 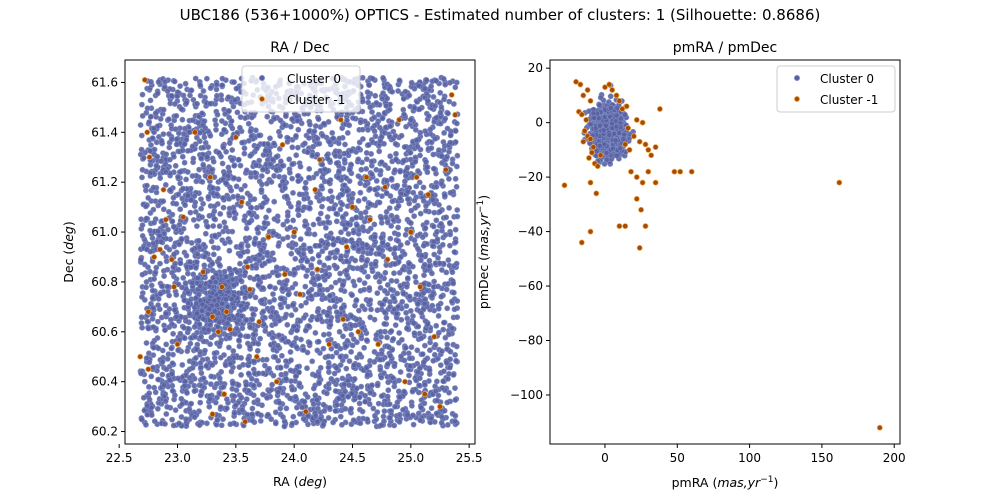 What do you see at coordinates (104, 432) in the screenshot?
I see `ra-dec-y-tick-label: 60.2` at bounding box center [104, 432].